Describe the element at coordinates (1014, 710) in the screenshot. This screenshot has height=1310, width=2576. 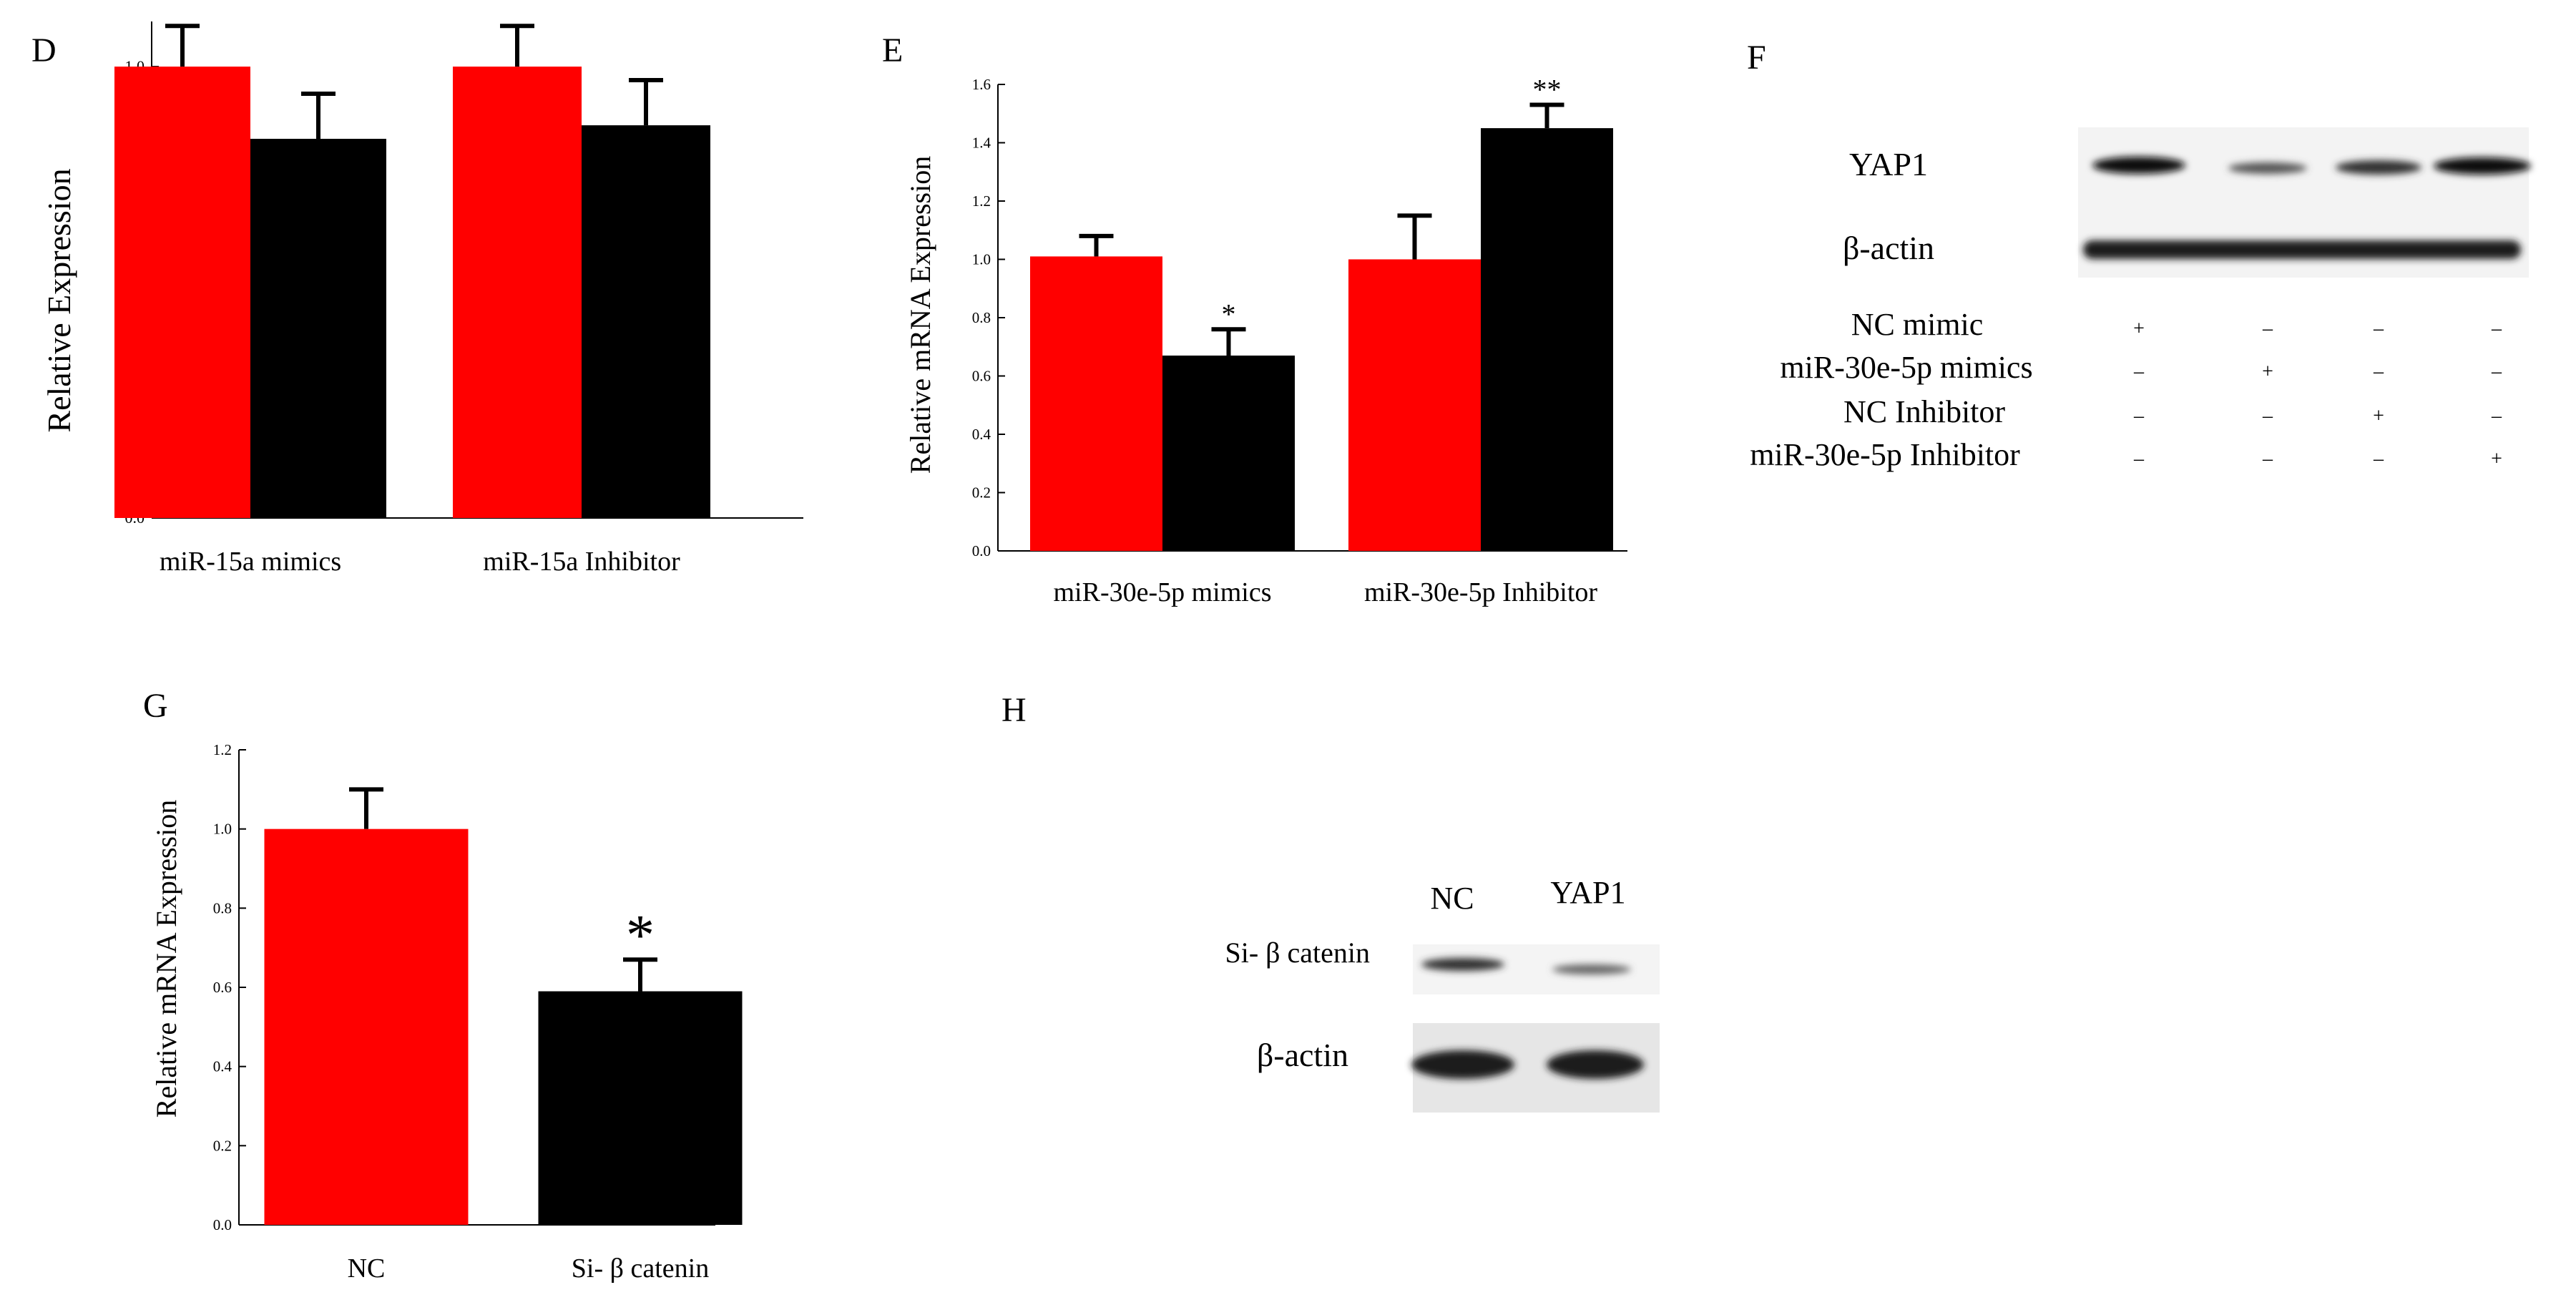
I see `panel-h-letter: H` at that location.